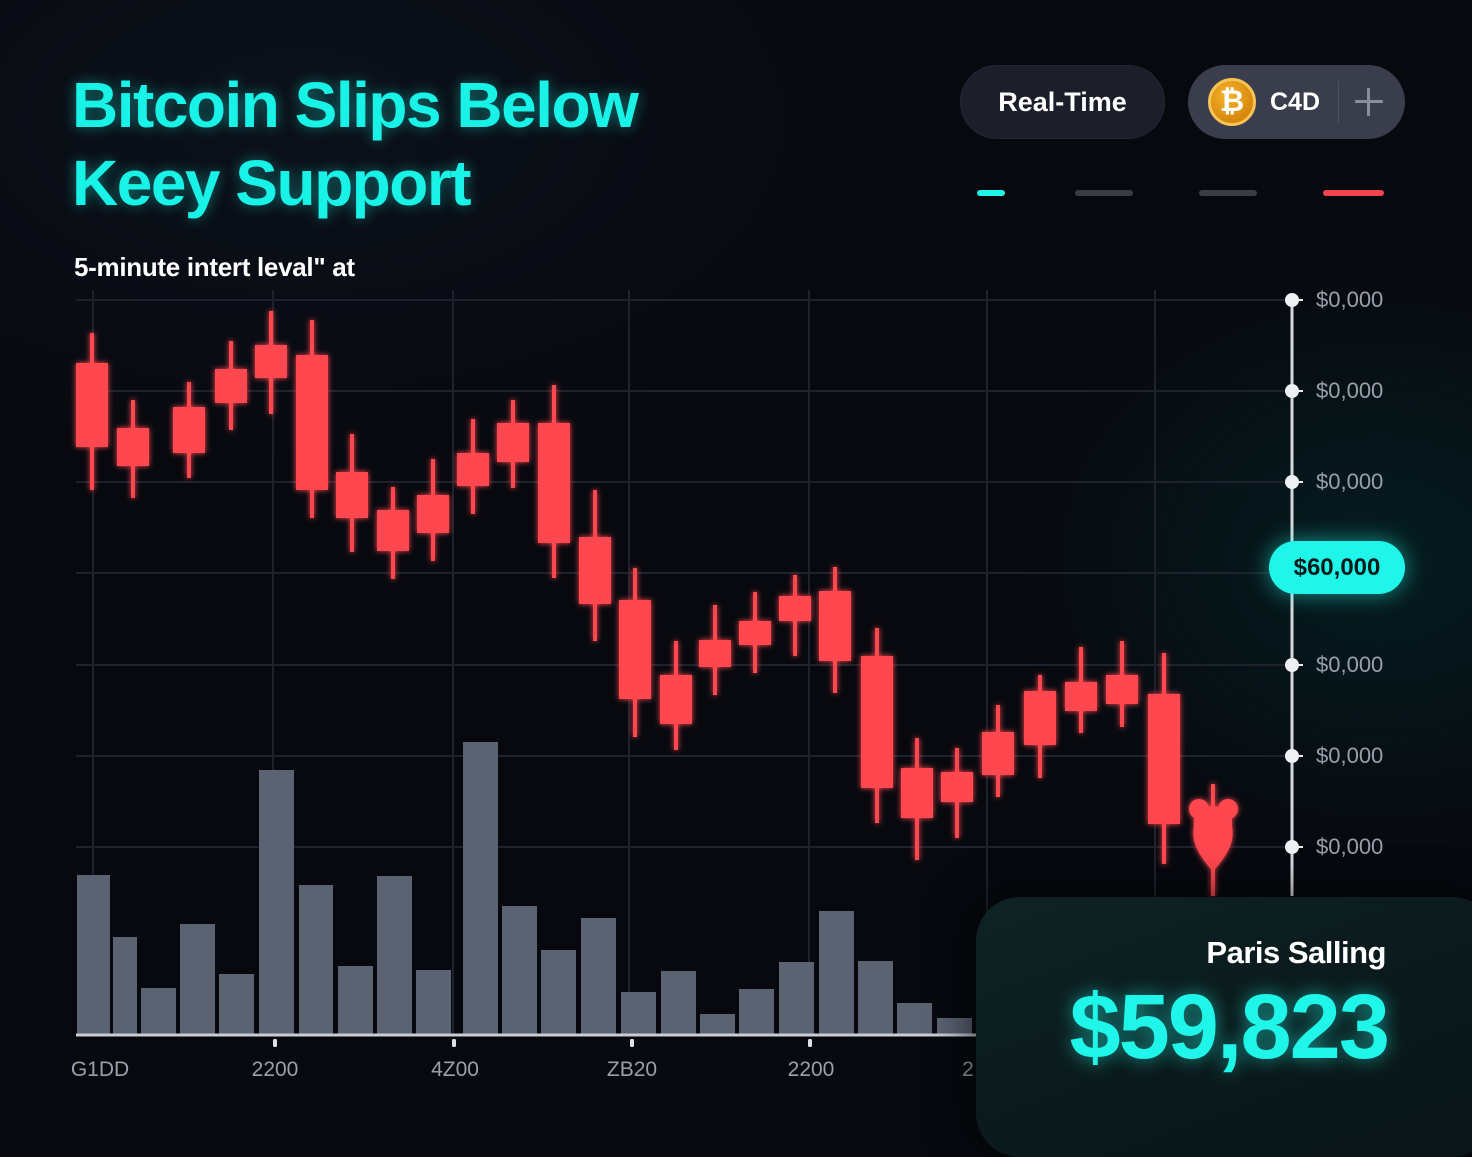 The width and height of the screenshot is (1472, 1157). I want to click on current-price: $59,823, so click(1229, 1027).